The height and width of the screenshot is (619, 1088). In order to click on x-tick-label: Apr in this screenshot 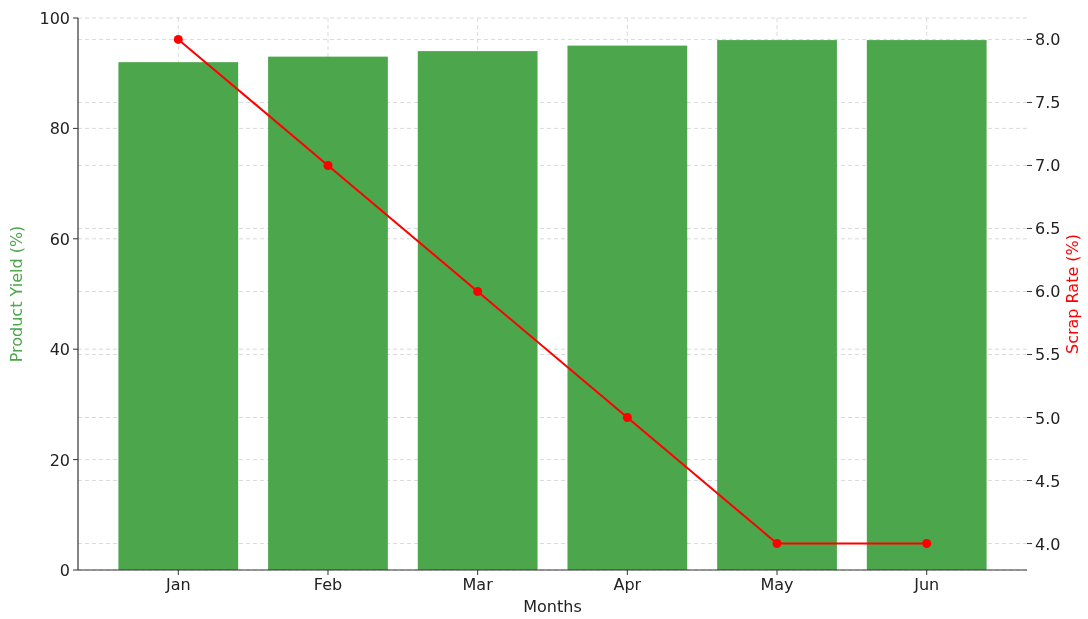, I will do `click(627, 584)`.